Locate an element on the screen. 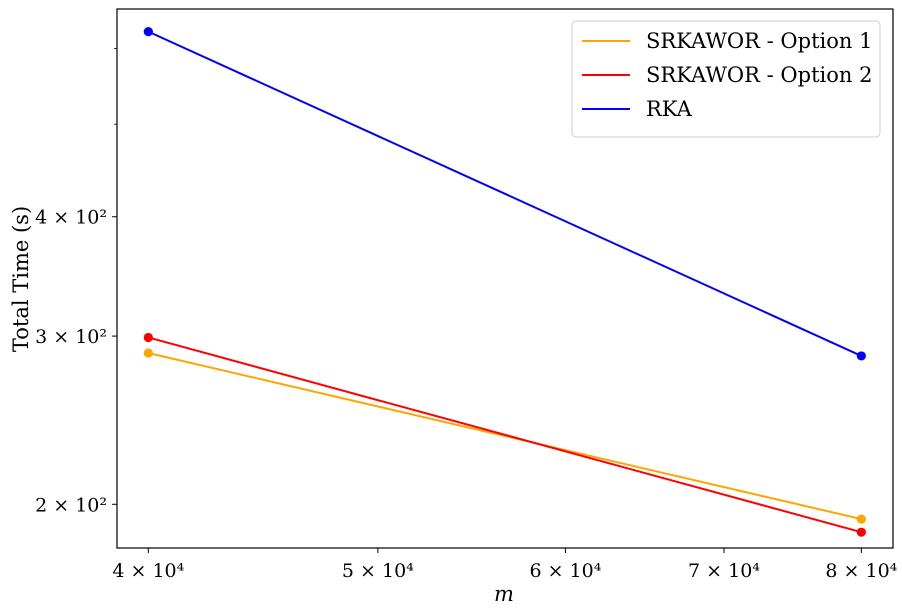 The image size is (902, 614). x-tick-label-4: 8 × 10⁴ is located at coordinates (861, 571).